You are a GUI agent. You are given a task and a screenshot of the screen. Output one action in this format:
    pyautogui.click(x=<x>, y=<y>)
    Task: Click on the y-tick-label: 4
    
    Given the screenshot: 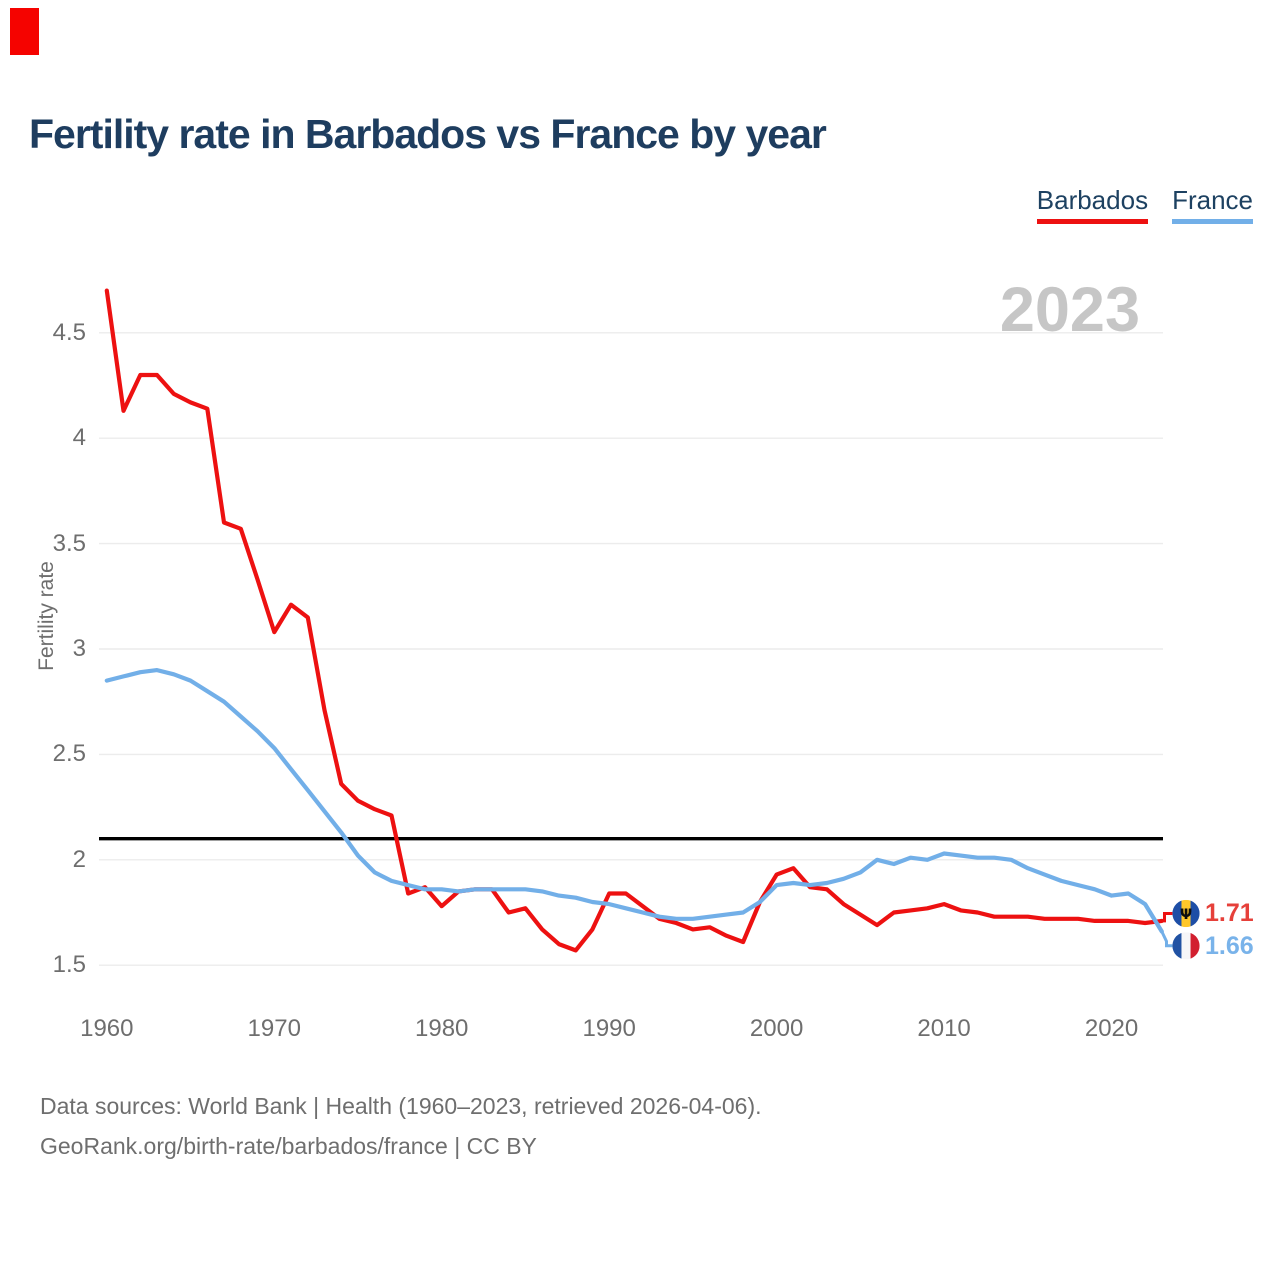 What is the action you would take?
    pyautogui.click(x=79, y=438)
    